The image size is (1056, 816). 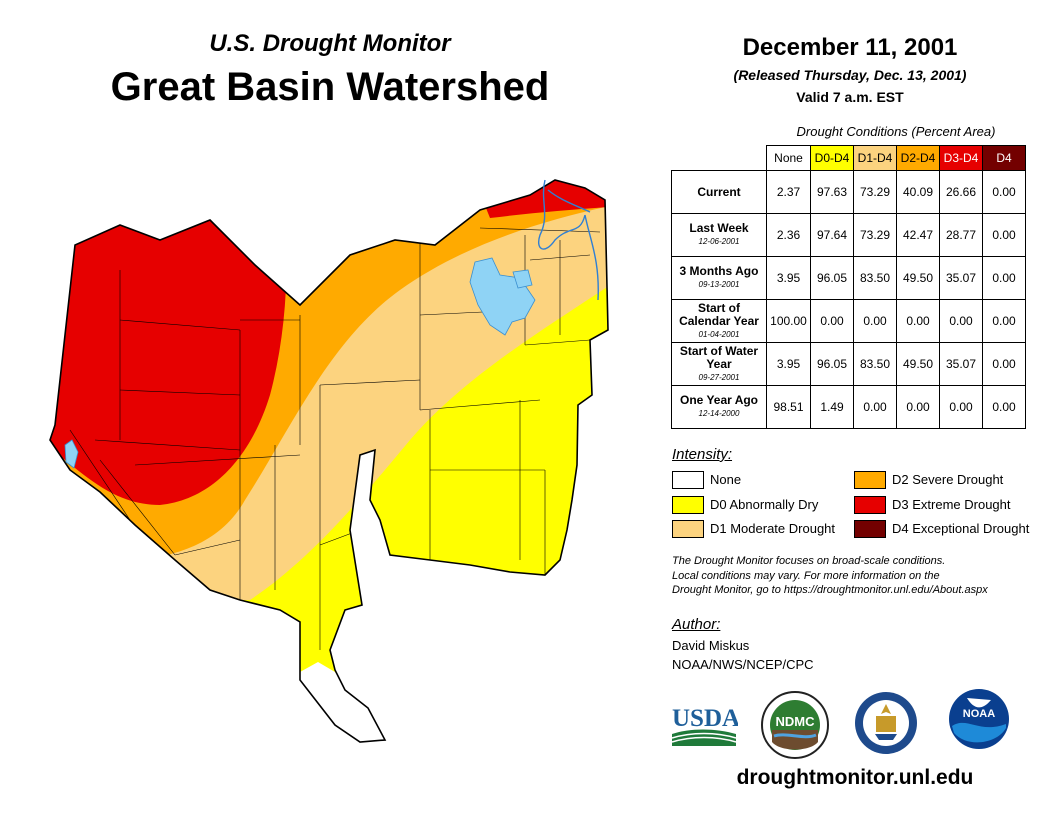 What do you see at coordinates (979, 714) in the screenshot?
I see `noaa-logo-text: NOAA` at bounding box center [979, 714].